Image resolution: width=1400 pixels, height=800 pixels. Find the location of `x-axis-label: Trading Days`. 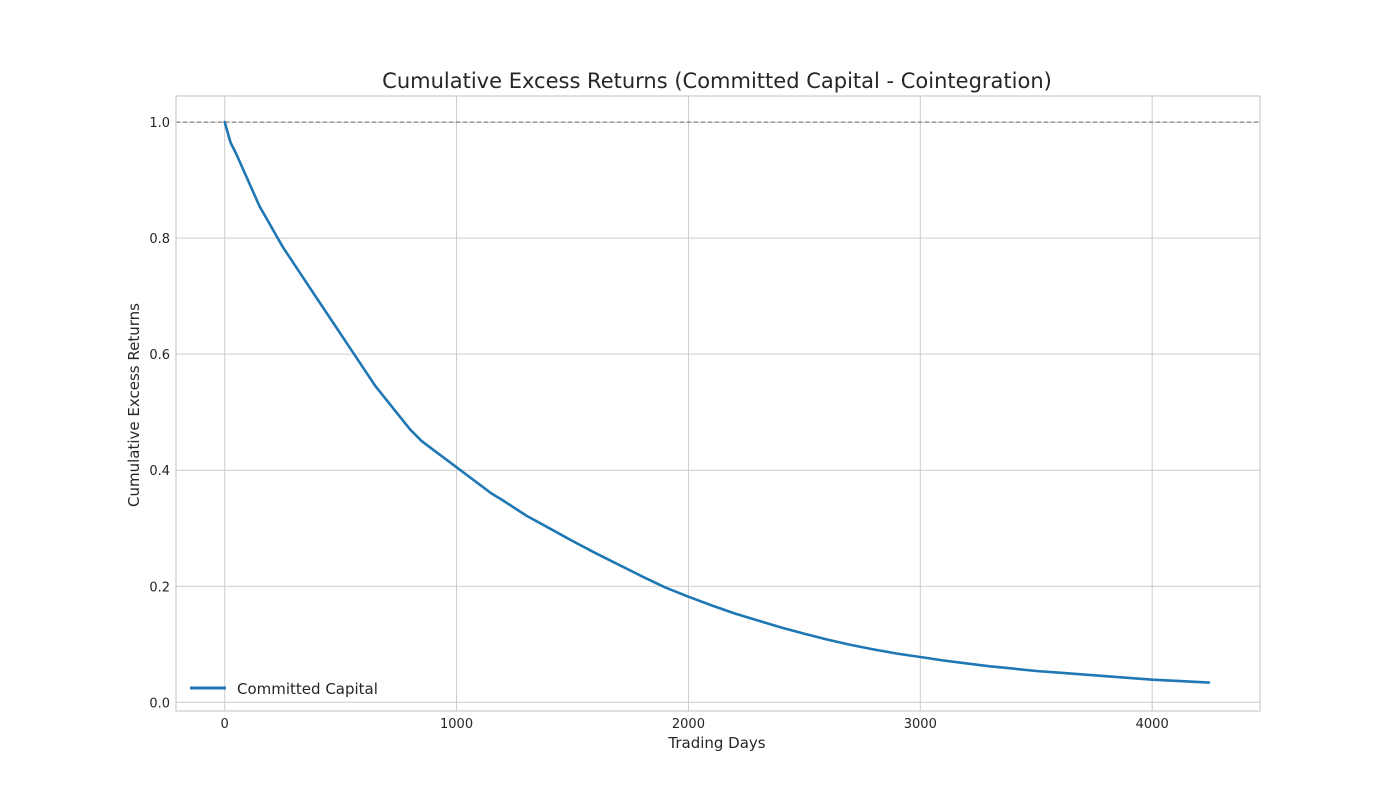

x-axis-label: Trading Days is located at coordinates (716, 743).